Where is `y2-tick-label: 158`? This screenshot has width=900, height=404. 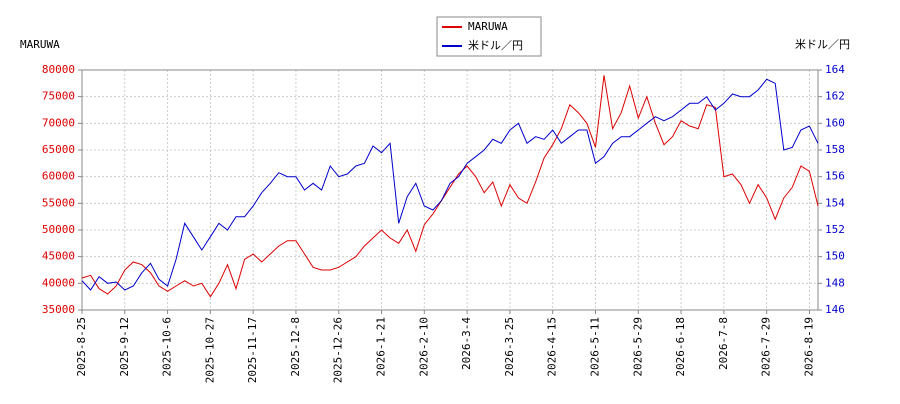
y2-tick-label: 158 is located at coordinates (835, 149).